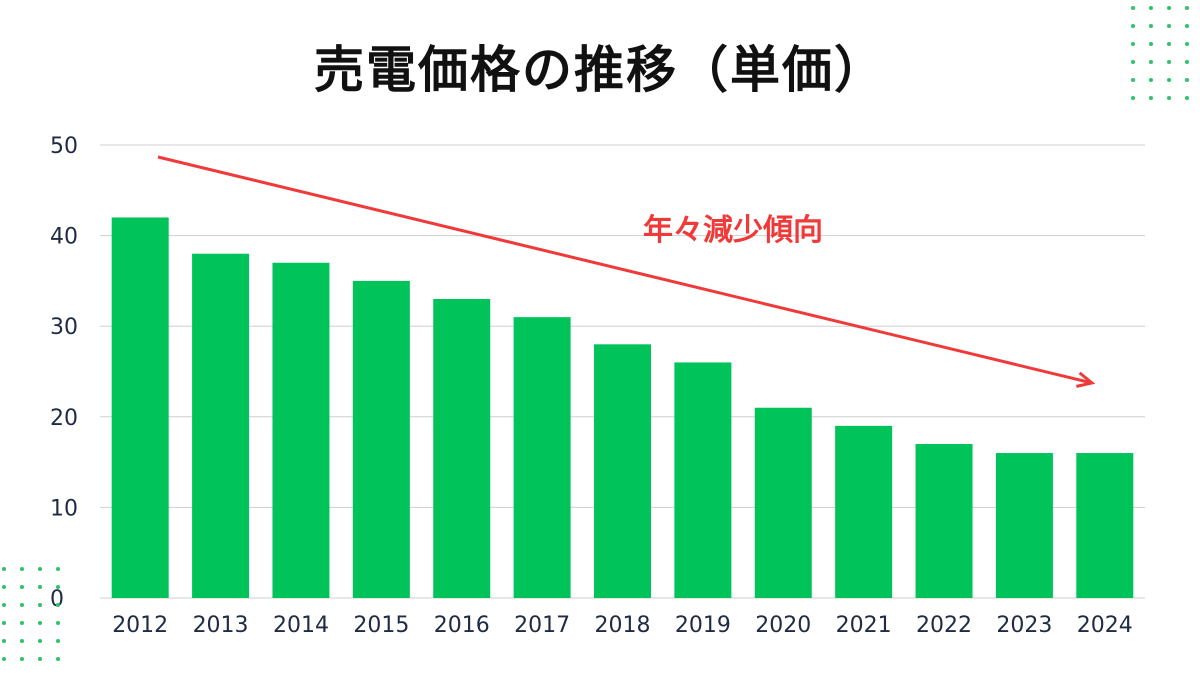 This screenshot has width=1200, height=675. Describe the element at coordinates (64, 237) in the screenshot. I see `y-tick-label: 40` at that location.